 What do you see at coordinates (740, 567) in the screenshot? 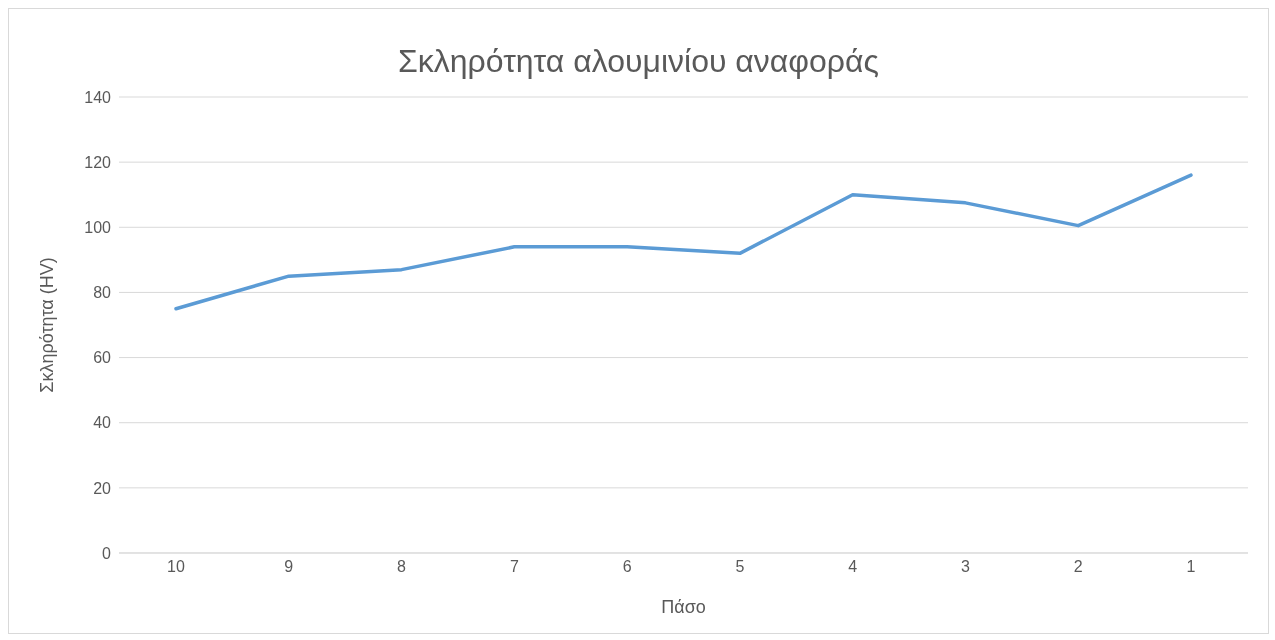
I see `x-tick-label: 5` at bounding box center [740, 567].